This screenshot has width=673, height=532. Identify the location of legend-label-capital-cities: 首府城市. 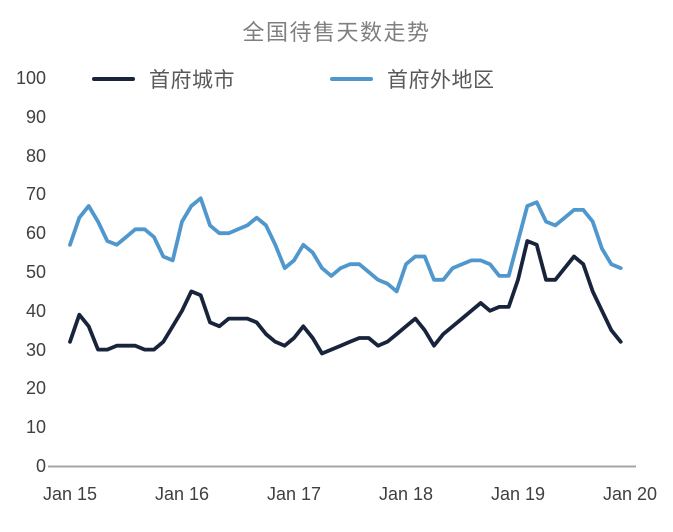
(192, 80).